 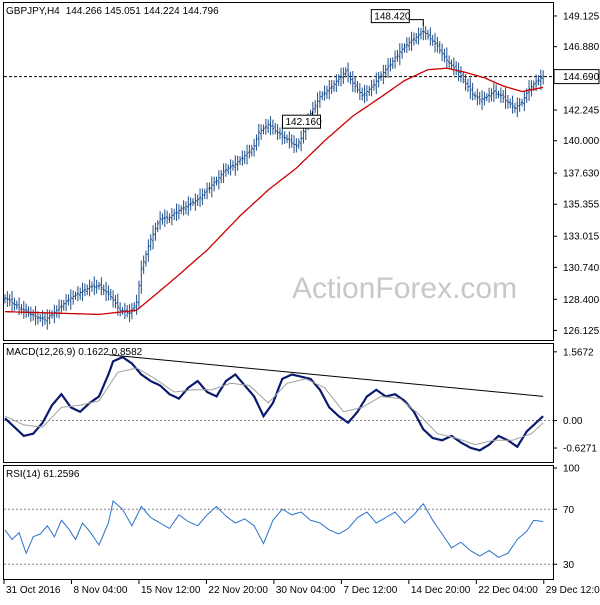 What do you see at coordinates (33, 11) in the screenshot?
I see `symbol-label: GBPJPY,H4` at bounding box center [33, 11].